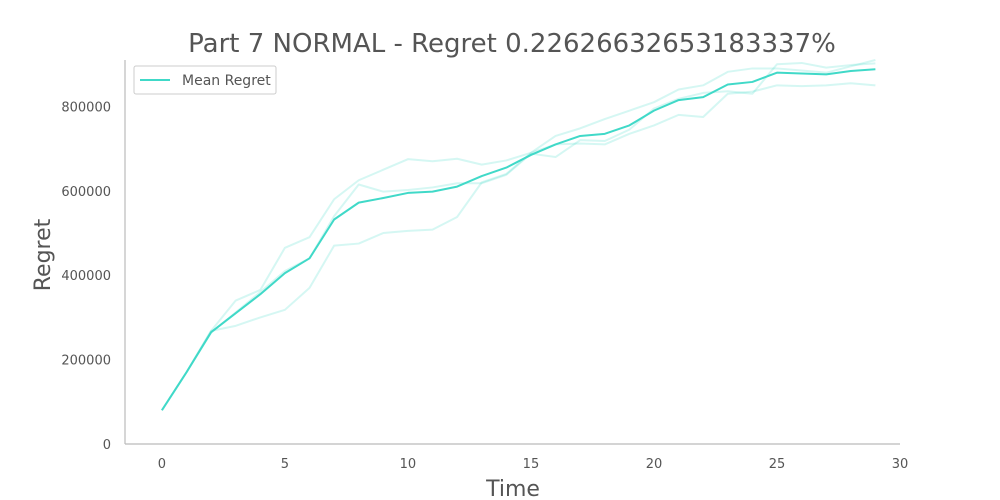 Image resolution: width=1000 pixels, height=500 pixels. I want to click on y-tick-label: 600000, so click(86, 192).